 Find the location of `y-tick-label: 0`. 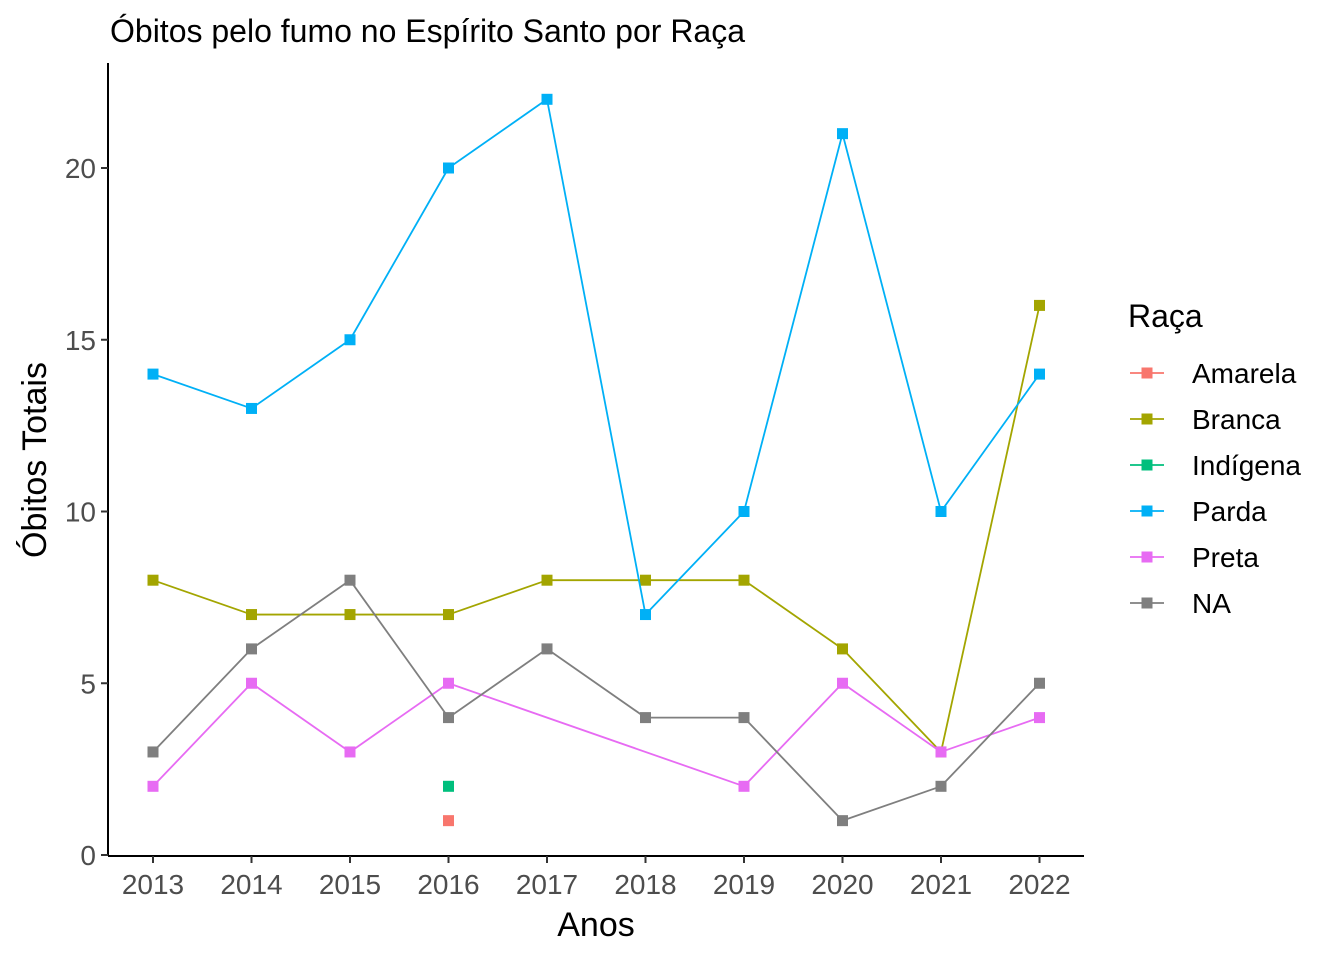

y-tick-label: 0 is located at coordinates (88, 855).